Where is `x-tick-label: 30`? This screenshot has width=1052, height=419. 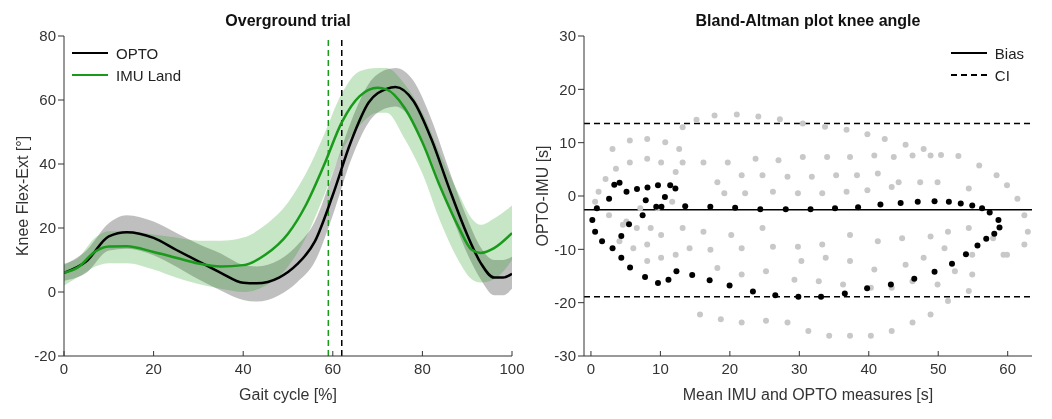 x-tick-label: 30 is located at coordinates (799, 368).